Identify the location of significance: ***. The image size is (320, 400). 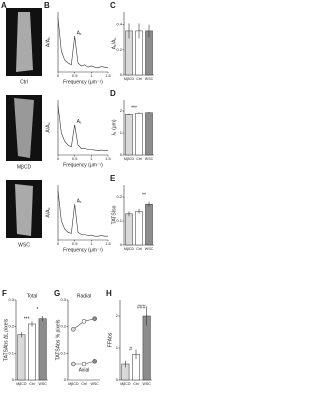
(134, 109).